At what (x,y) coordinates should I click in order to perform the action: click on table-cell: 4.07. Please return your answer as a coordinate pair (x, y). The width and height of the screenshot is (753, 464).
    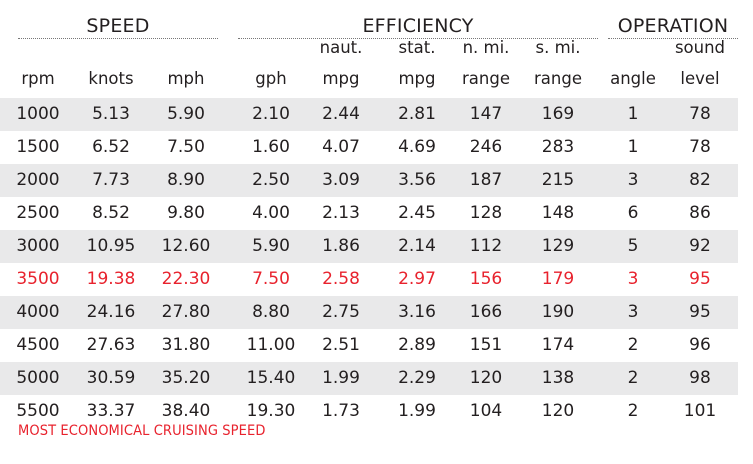
    Looking at the image, I should click on (341, 147).